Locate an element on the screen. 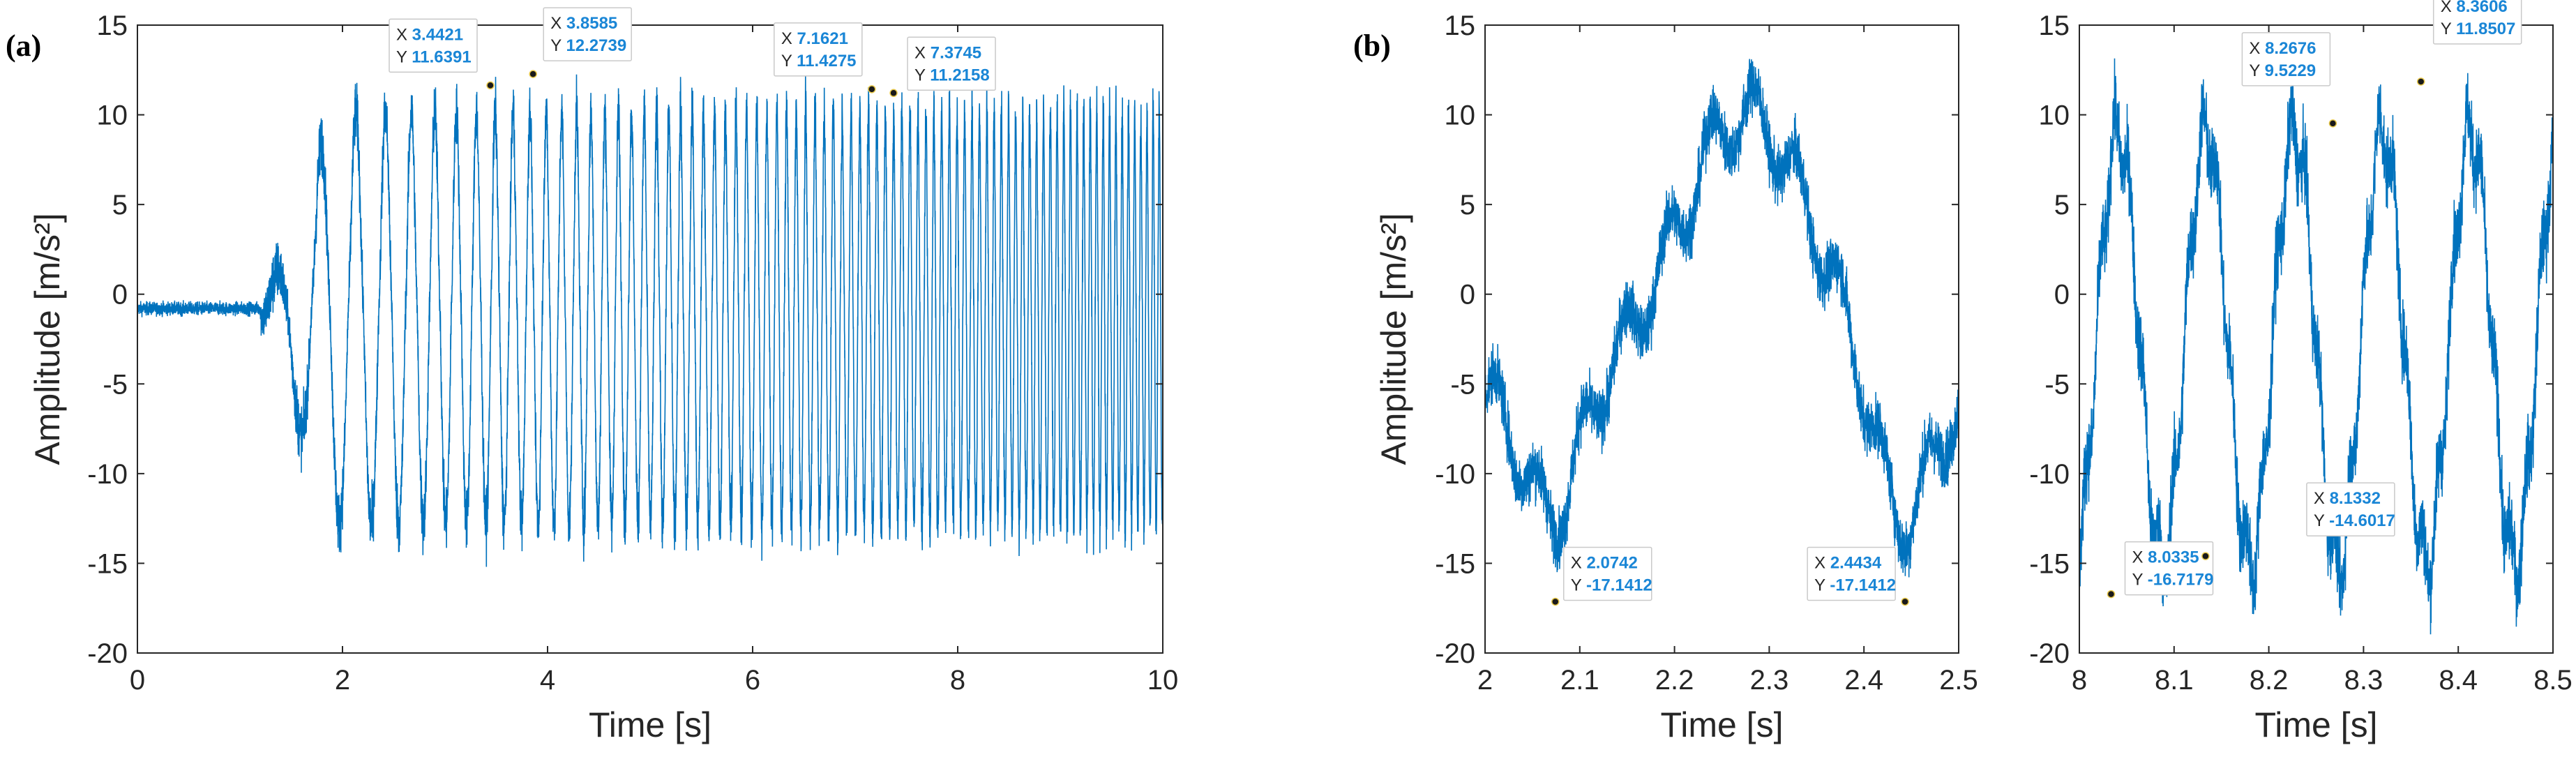  panel-label: (b) is located at coordinates (1372, 46).